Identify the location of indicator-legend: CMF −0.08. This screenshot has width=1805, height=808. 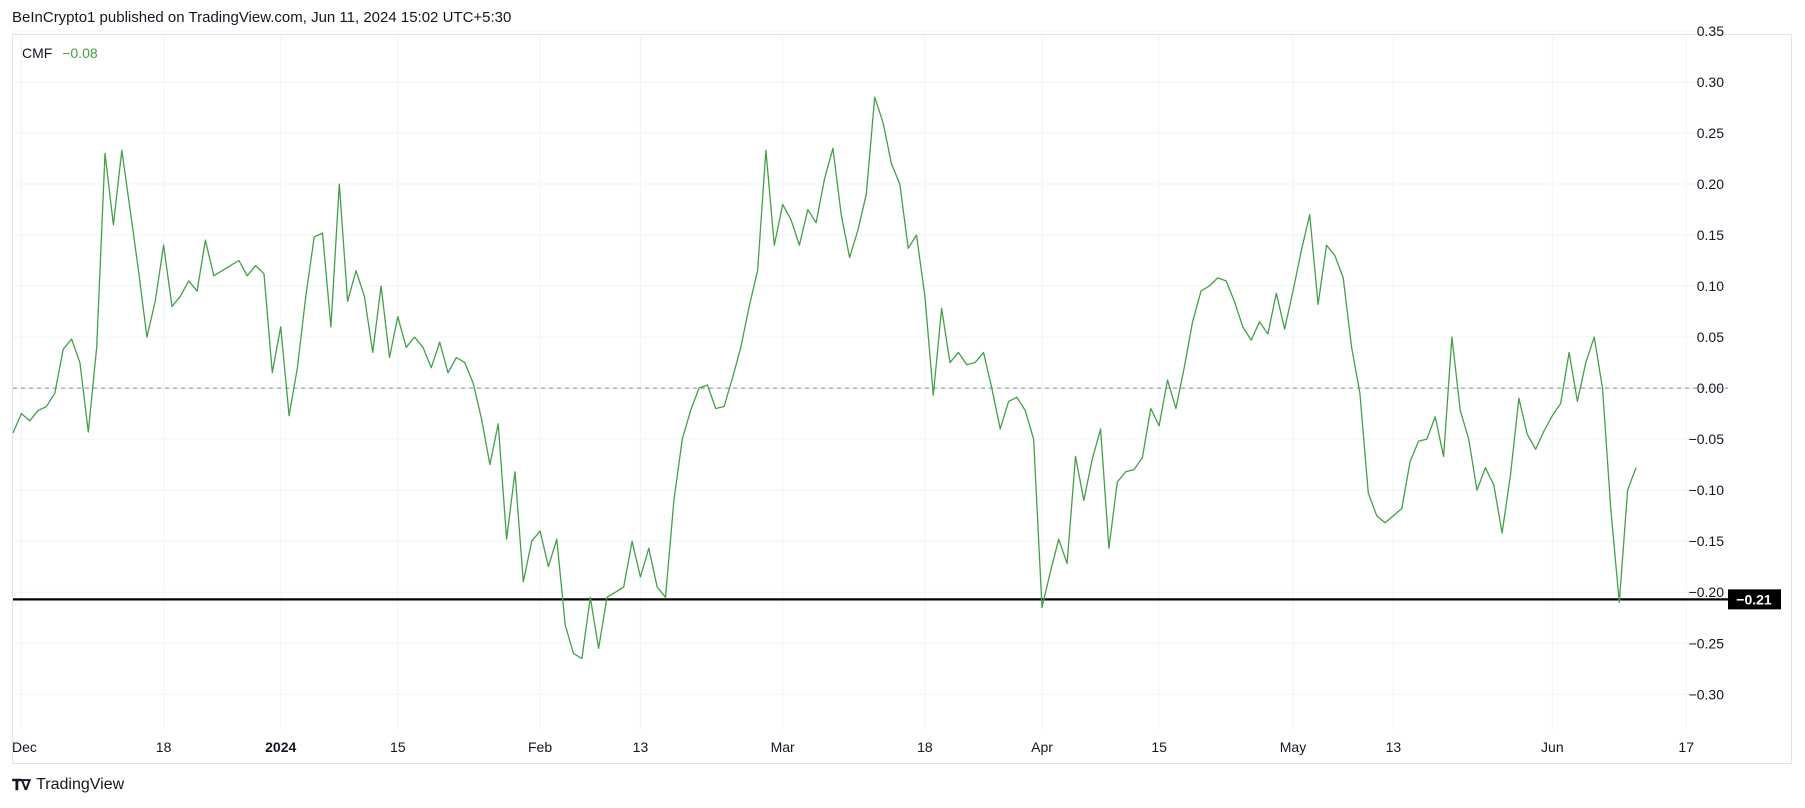
(60, 53).